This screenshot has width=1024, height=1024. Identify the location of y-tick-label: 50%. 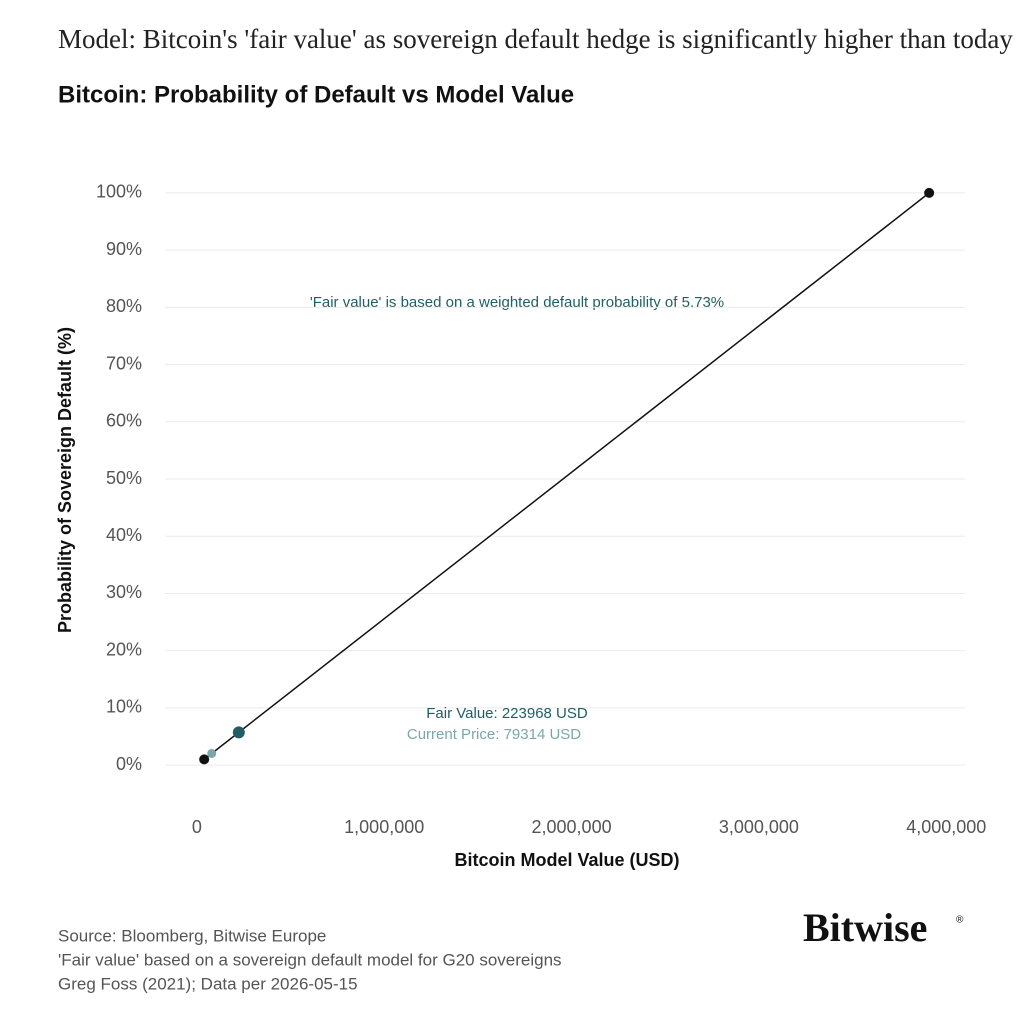
(124, 478).